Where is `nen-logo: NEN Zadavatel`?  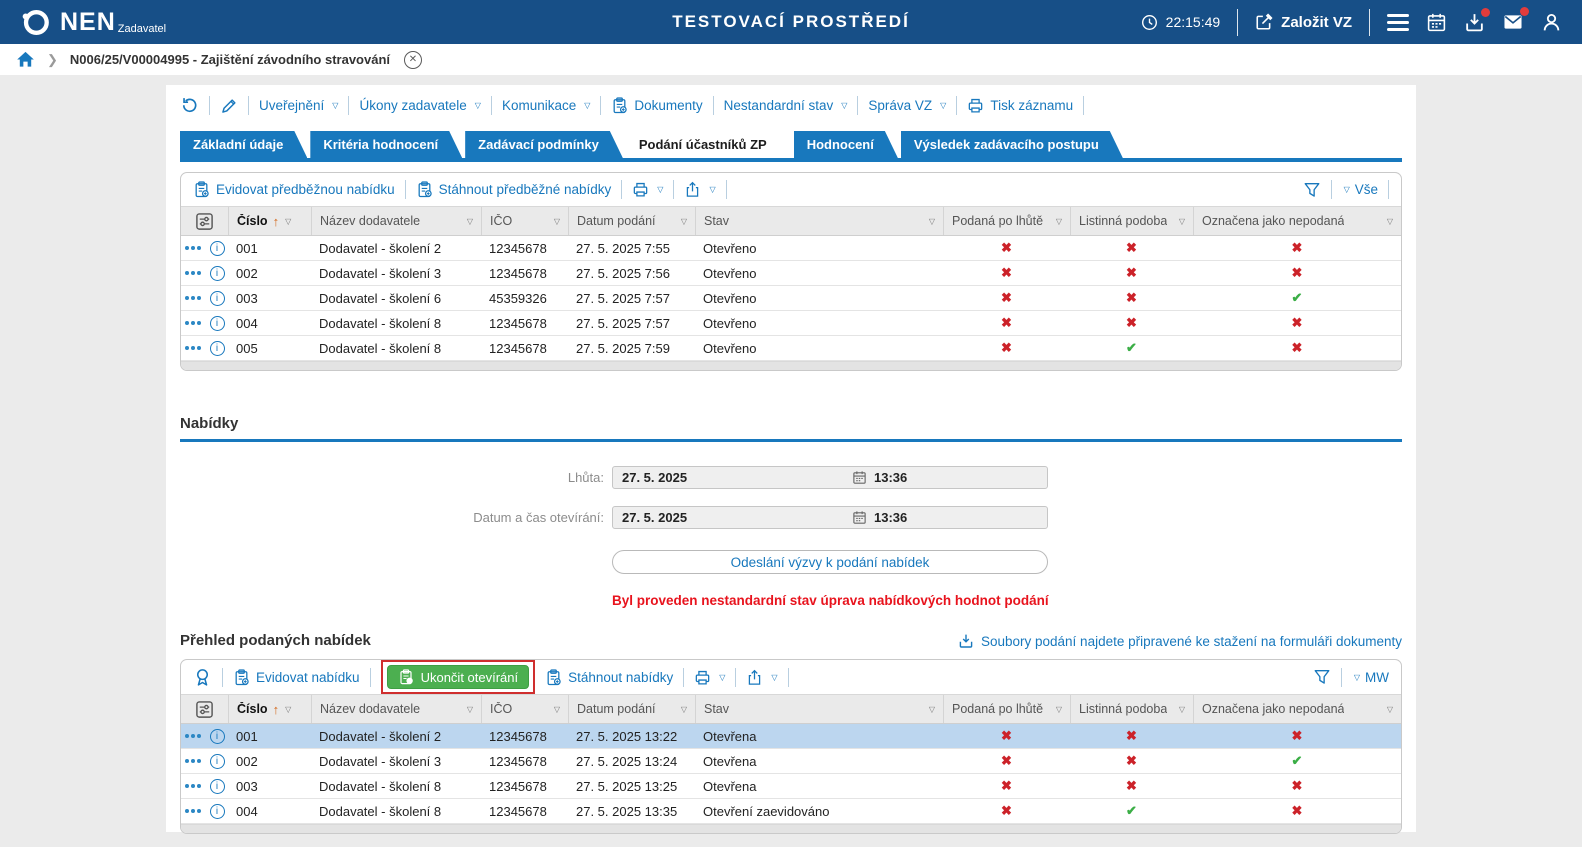 nen-logo: NEN Zadavatel is located at coordinates (93, 22).